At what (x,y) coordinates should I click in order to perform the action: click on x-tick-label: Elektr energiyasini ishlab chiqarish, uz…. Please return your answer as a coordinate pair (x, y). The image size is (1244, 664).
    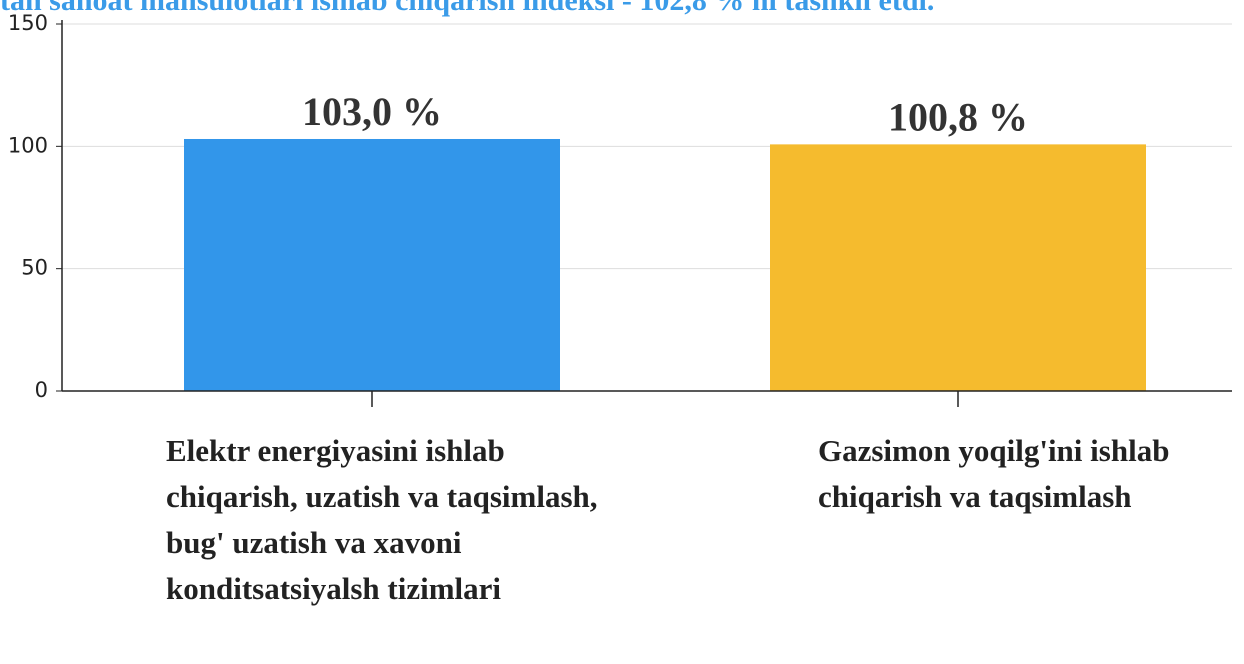
    Looking at the image, I should click on (382, 519).